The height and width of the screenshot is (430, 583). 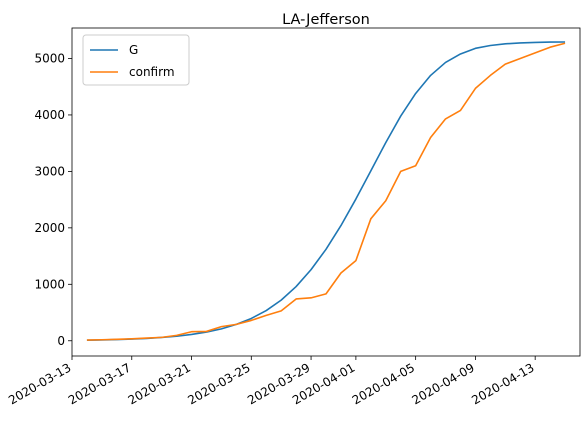 What do you see at coordinates (152, 72) in the screenshot?
I see `legend-label-confirm: confirm` at bounding box center [152, 72].